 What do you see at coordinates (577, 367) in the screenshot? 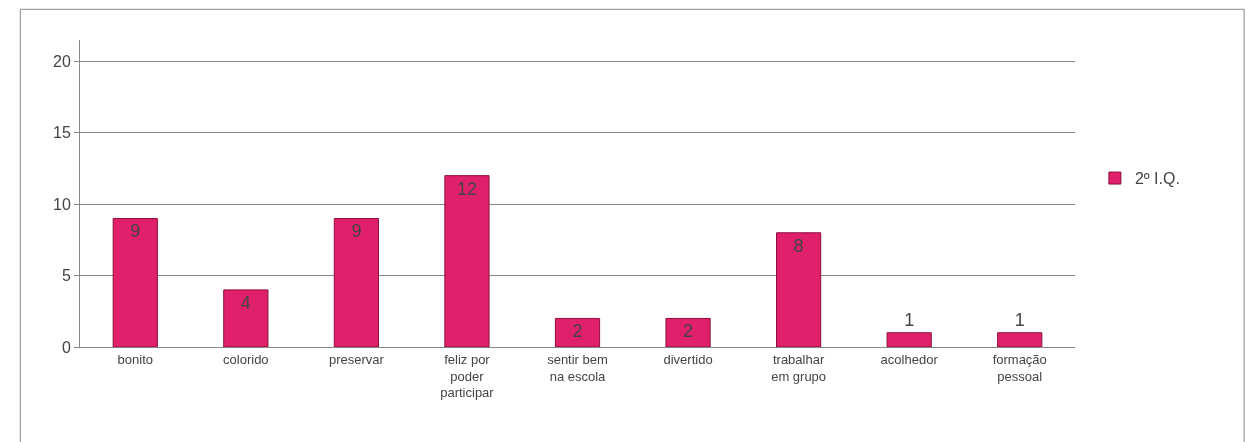
I see `x-tick-label: sentir bem na escola` at bounding box center [577, 367].